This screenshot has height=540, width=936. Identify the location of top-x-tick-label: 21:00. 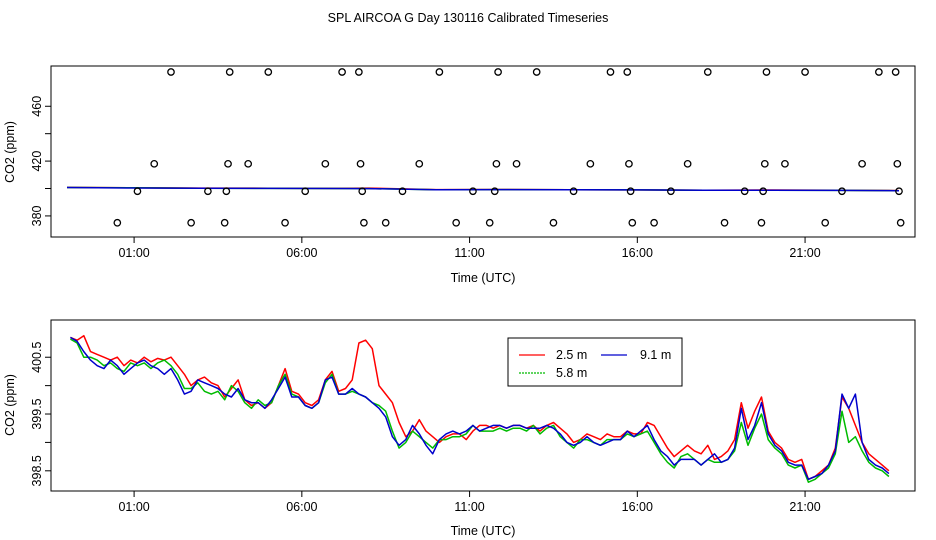
(804, 253).